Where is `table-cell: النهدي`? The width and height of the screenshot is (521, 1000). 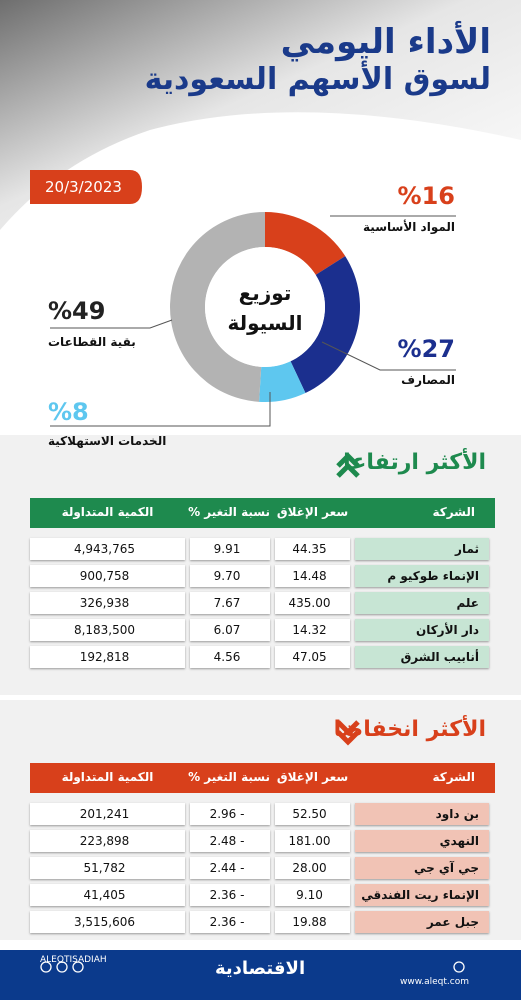 table-cell: النهدي is located at coordinates (422, 841).